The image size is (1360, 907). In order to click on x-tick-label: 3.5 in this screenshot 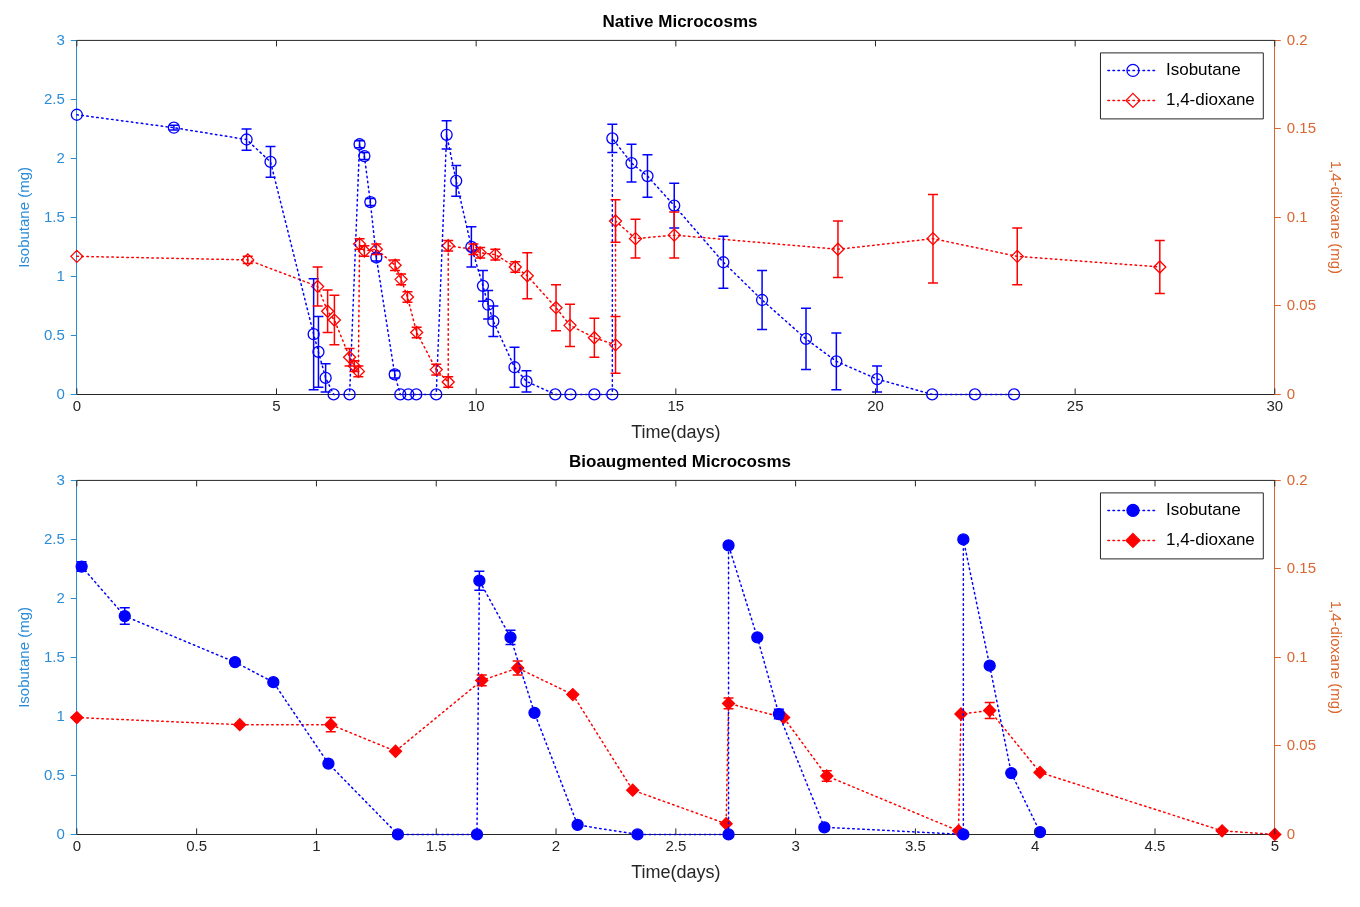, I will do `click(915, 845)`.